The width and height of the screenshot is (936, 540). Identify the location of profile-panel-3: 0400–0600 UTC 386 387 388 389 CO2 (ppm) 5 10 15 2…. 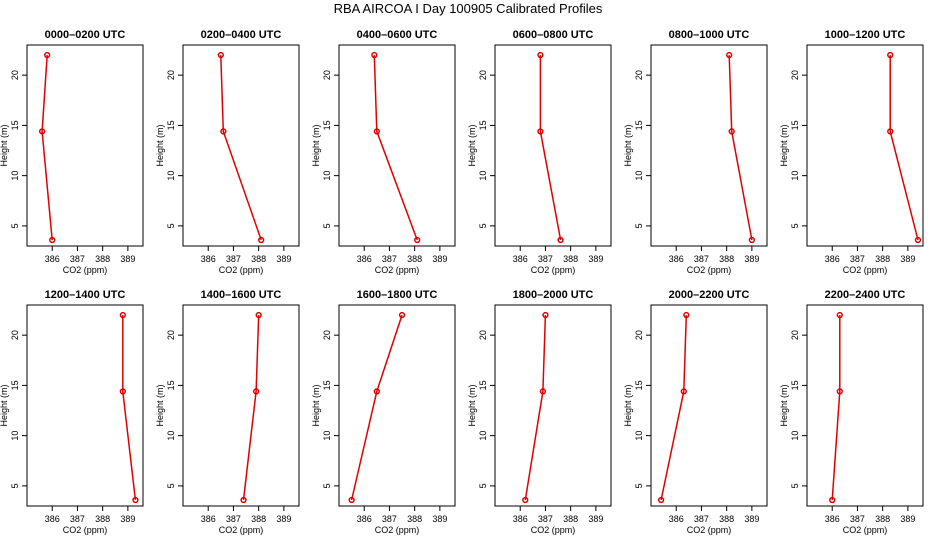
(383, 152).